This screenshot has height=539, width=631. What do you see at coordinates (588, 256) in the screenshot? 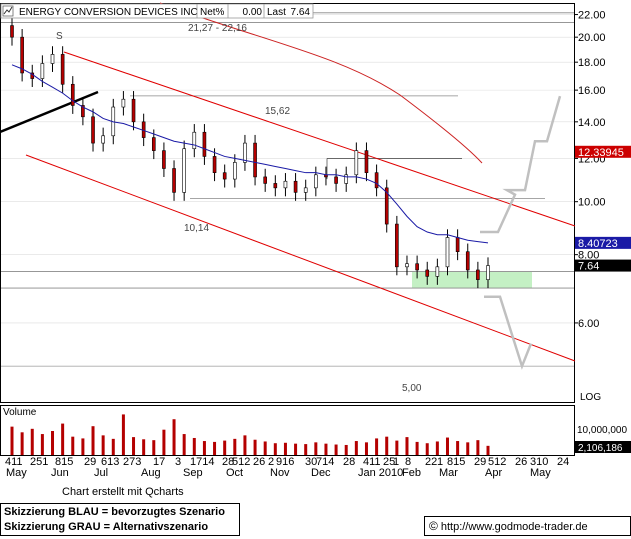
I see `axis-tick-label: 8.00` at bounding box center [588, 256].